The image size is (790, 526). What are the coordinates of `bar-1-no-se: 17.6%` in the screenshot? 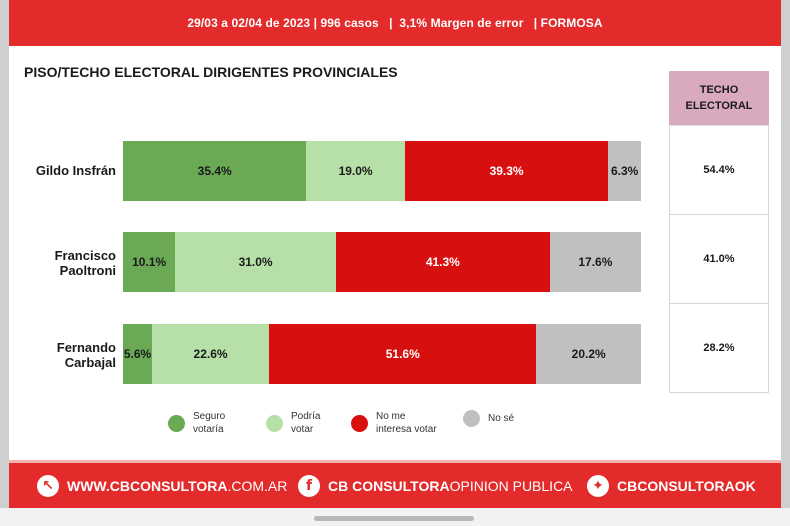 It's located at (595, 262).